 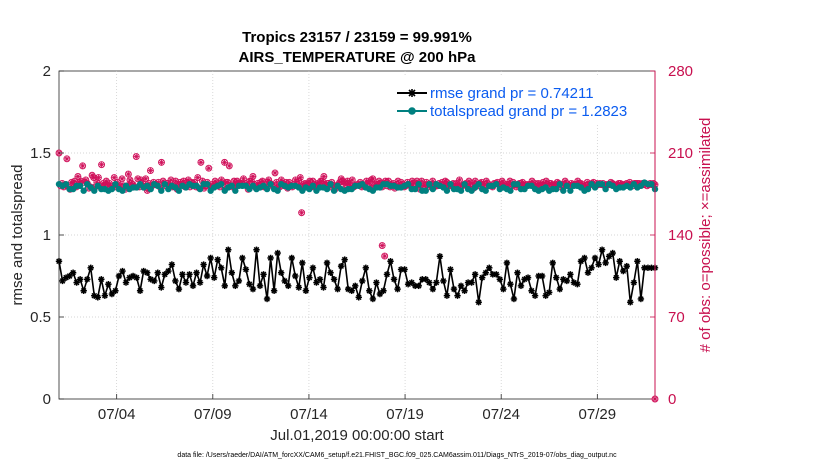 I want to click on y-tick-label: 1.5, so click(x=40, y=153).